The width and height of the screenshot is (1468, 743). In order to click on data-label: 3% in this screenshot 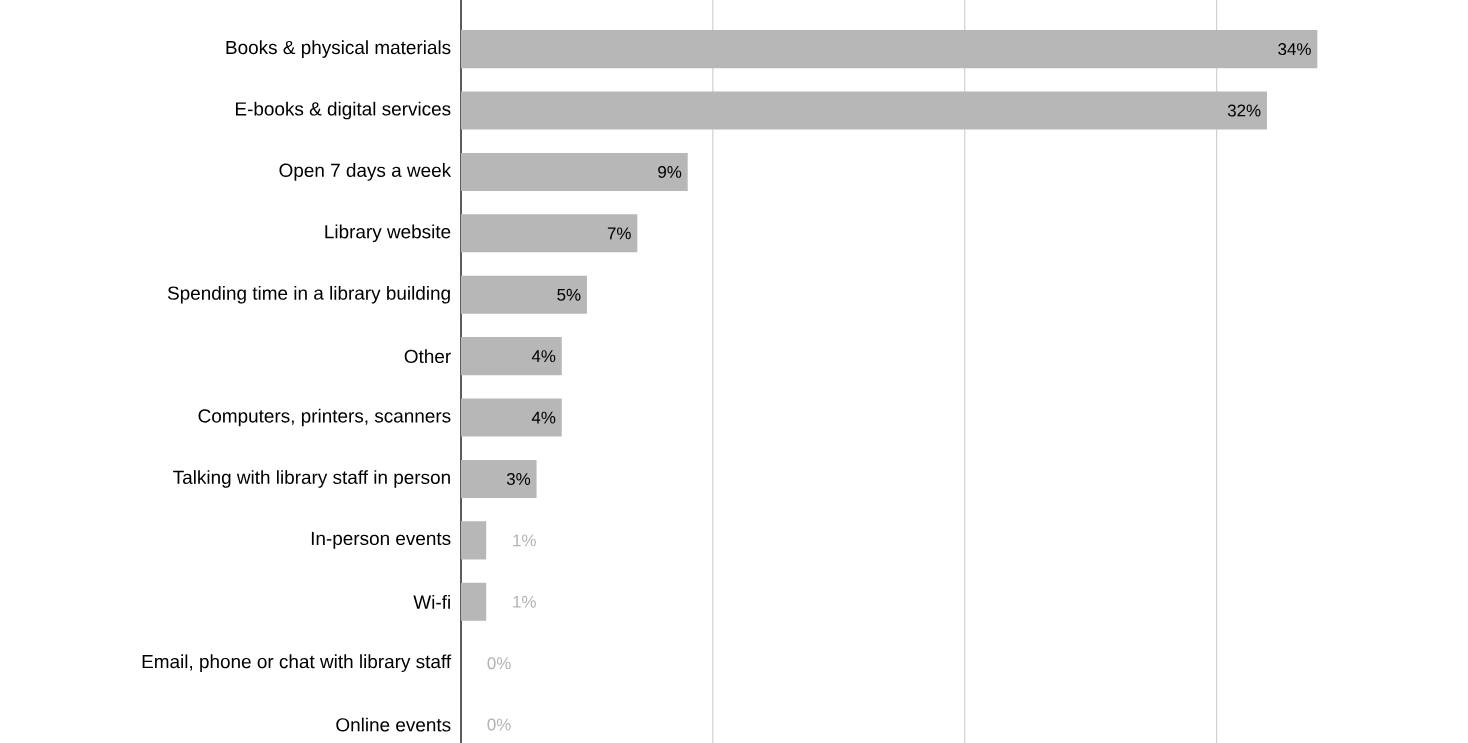, I will do `click(518, 478)`.